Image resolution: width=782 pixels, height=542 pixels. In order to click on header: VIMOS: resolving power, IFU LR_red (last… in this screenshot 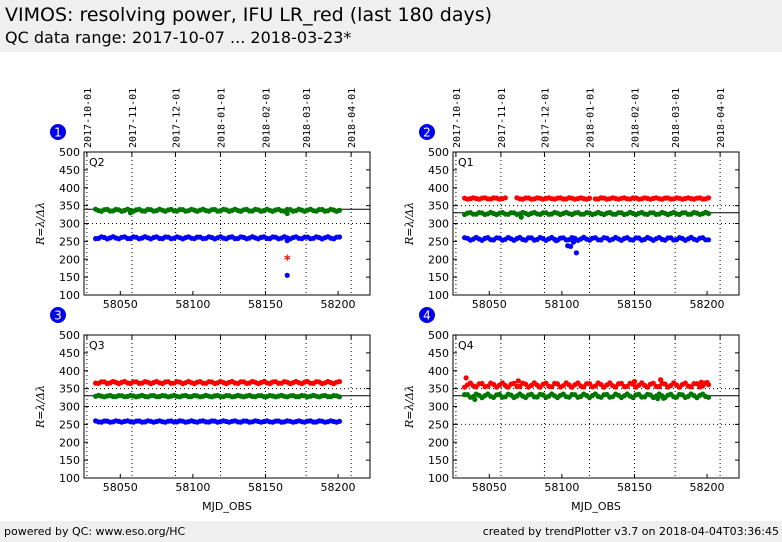, I will do `click(391, 26)`.